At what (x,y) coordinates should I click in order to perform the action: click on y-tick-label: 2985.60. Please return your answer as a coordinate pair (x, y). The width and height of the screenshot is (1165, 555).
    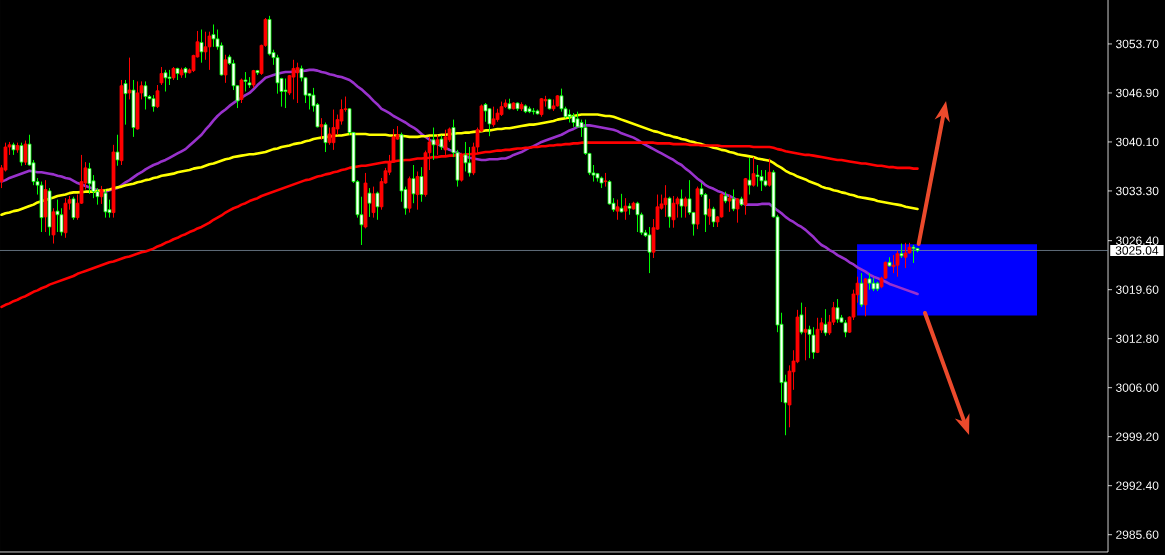
    Looking at the image, I should click on (1137, 534).